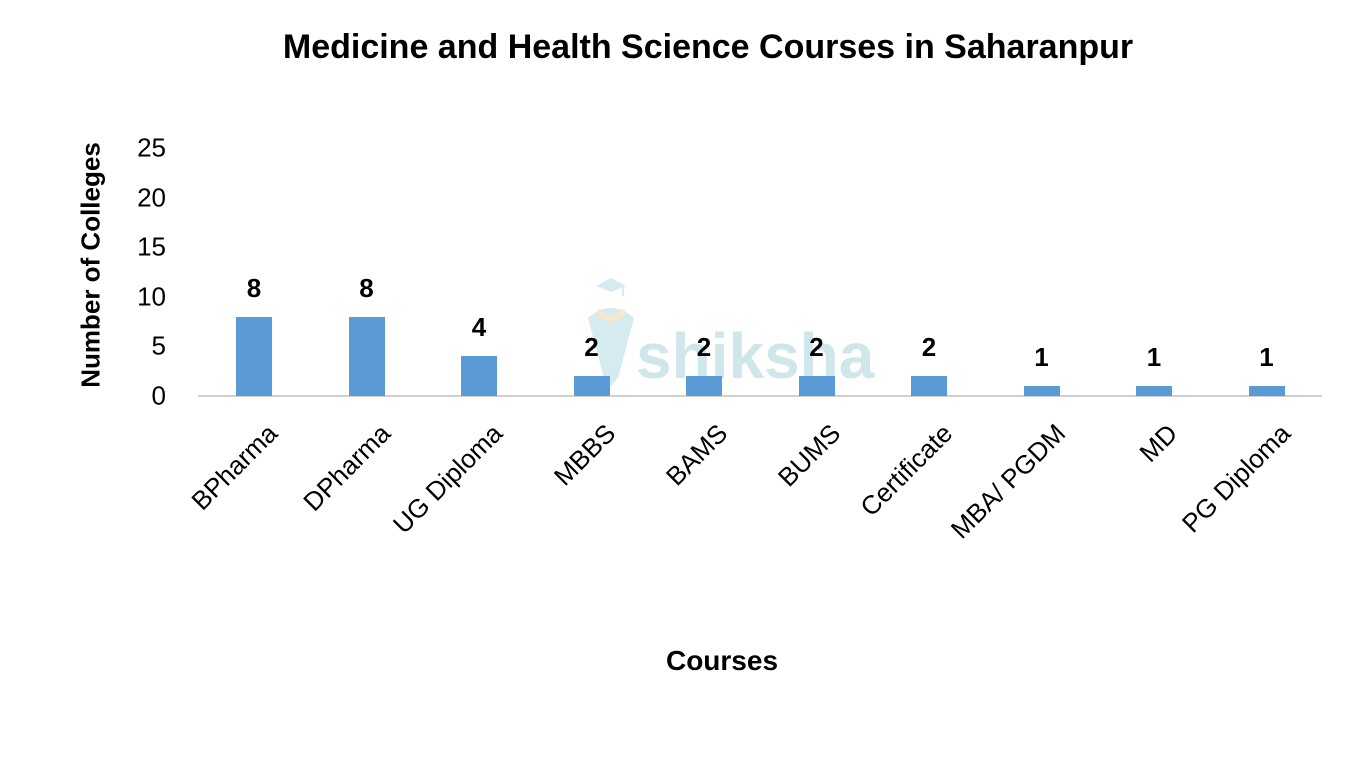  Describe the element at coordinates (722, 660) in the screenshot. I see `x-axis-label: Courses` at that location.